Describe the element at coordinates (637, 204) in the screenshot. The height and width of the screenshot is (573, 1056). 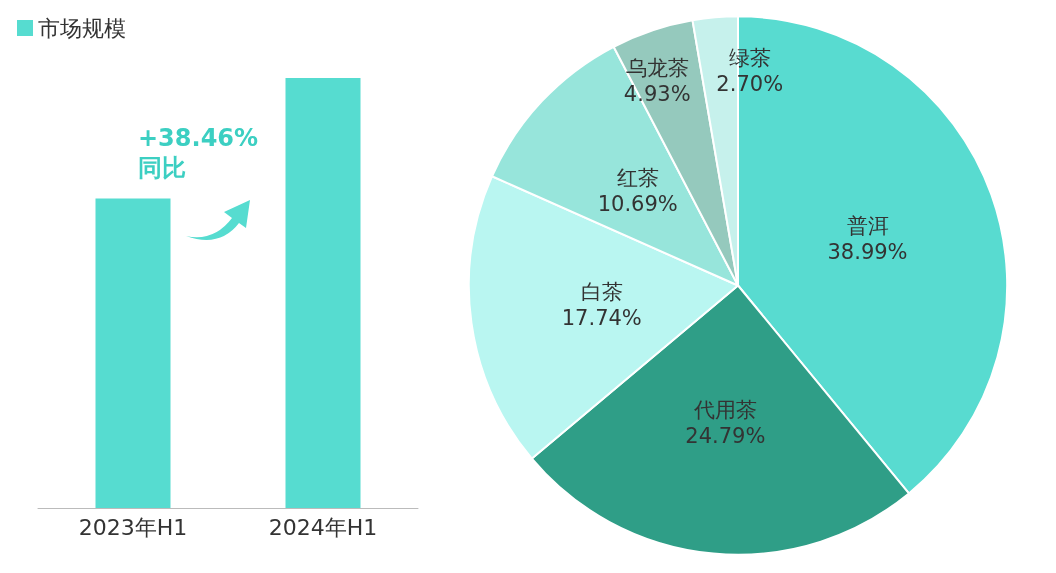
I see `data-label: 10.69%` at that location.